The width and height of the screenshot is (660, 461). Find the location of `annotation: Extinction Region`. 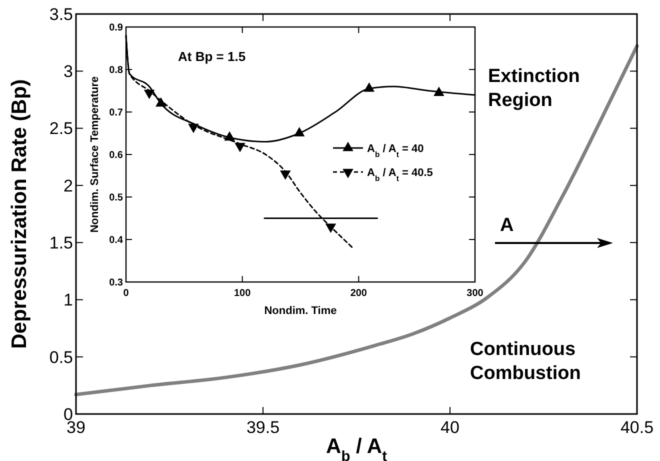

annotation: Extinction Region is located at coordinates (534, 88).